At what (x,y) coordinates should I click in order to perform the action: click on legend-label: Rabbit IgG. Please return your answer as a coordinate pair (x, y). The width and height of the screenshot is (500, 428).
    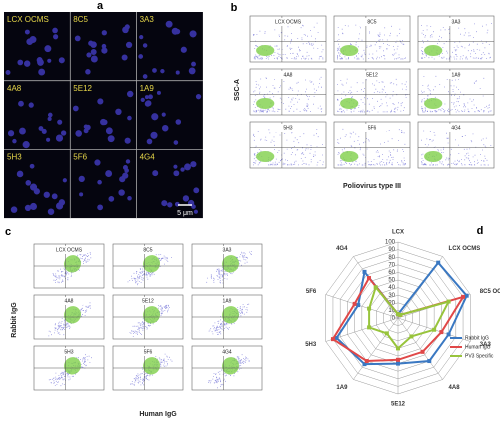
    Looking at the image, I should click on (477, 338).